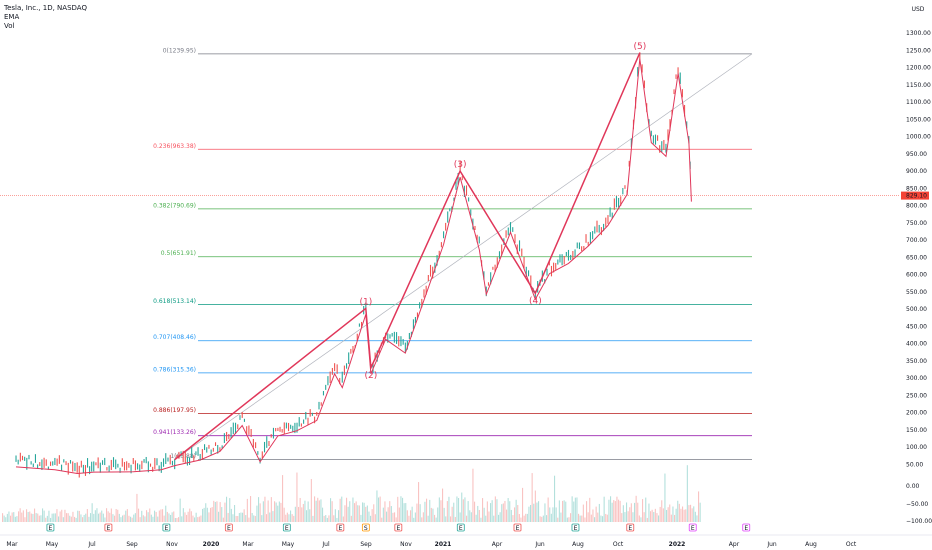 The height and width of the screenshot is (550, 932). What do you see at coordinates (9, 26) in the screenshot?
I see `volume-indicator-label: Vol` at bounding box center [9, 26].